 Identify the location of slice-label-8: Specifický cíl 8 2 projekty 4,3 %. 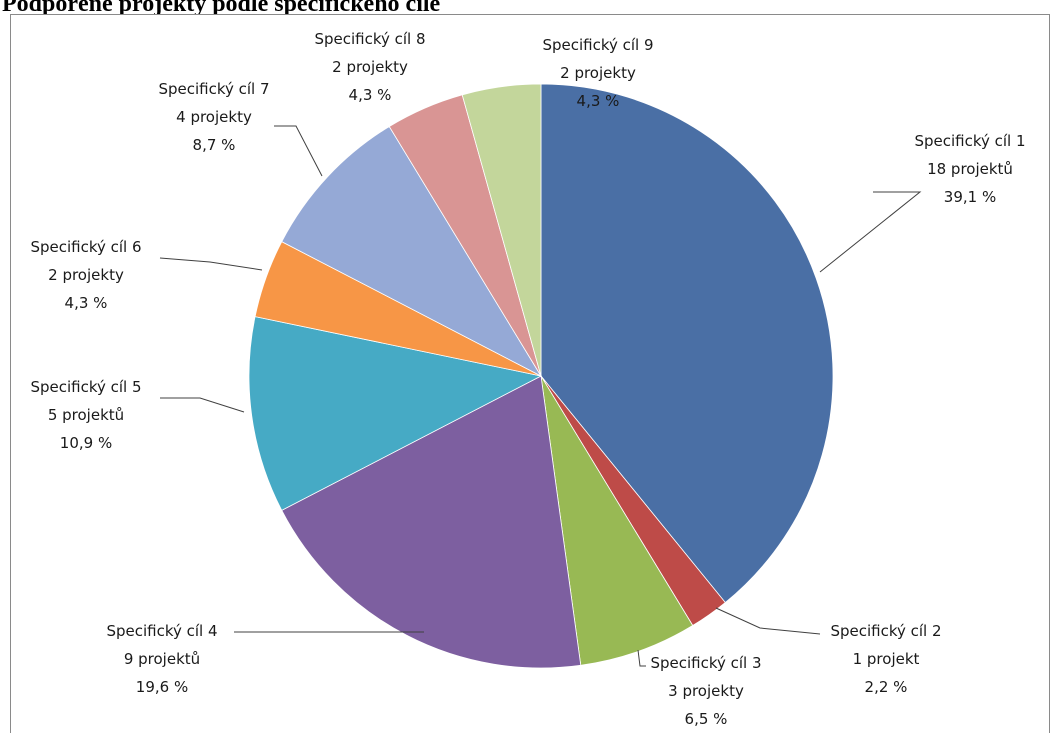
(369, 67).